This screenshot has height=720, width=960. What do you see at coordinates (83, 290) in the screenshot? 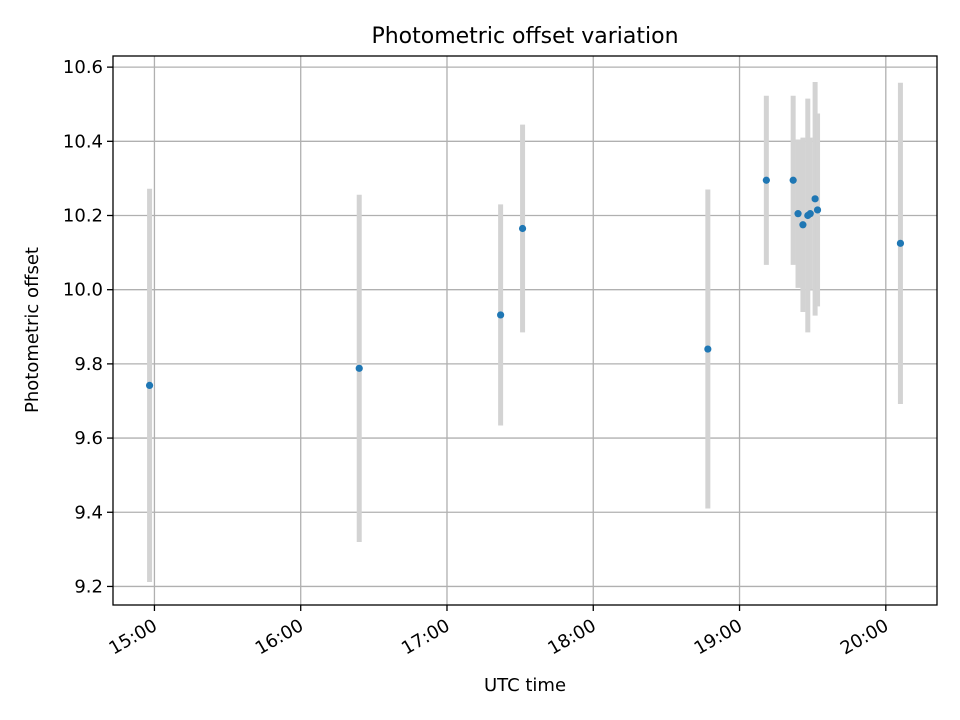
I see `y-tick-label: 10.0` at bounding box center [83, 290].